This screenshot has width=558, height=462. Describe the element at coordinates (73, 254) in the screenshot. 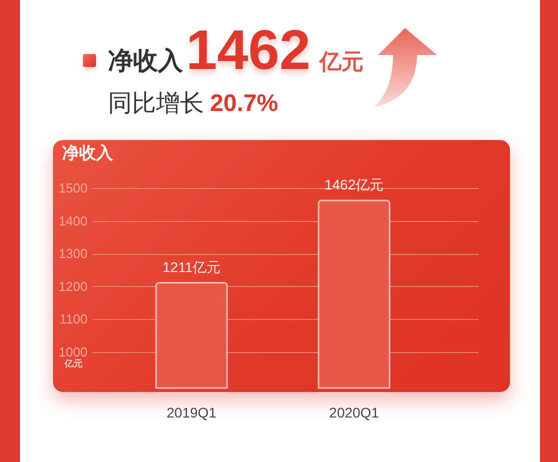

I see `y-tick-label: 1300` at that location.